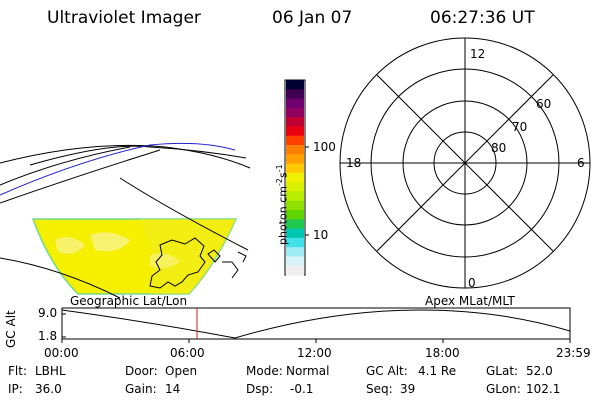 The height and width of the screenshot is (400, 600). I want to click on altitude-ylabel: GC Alt, so click(11, 329).